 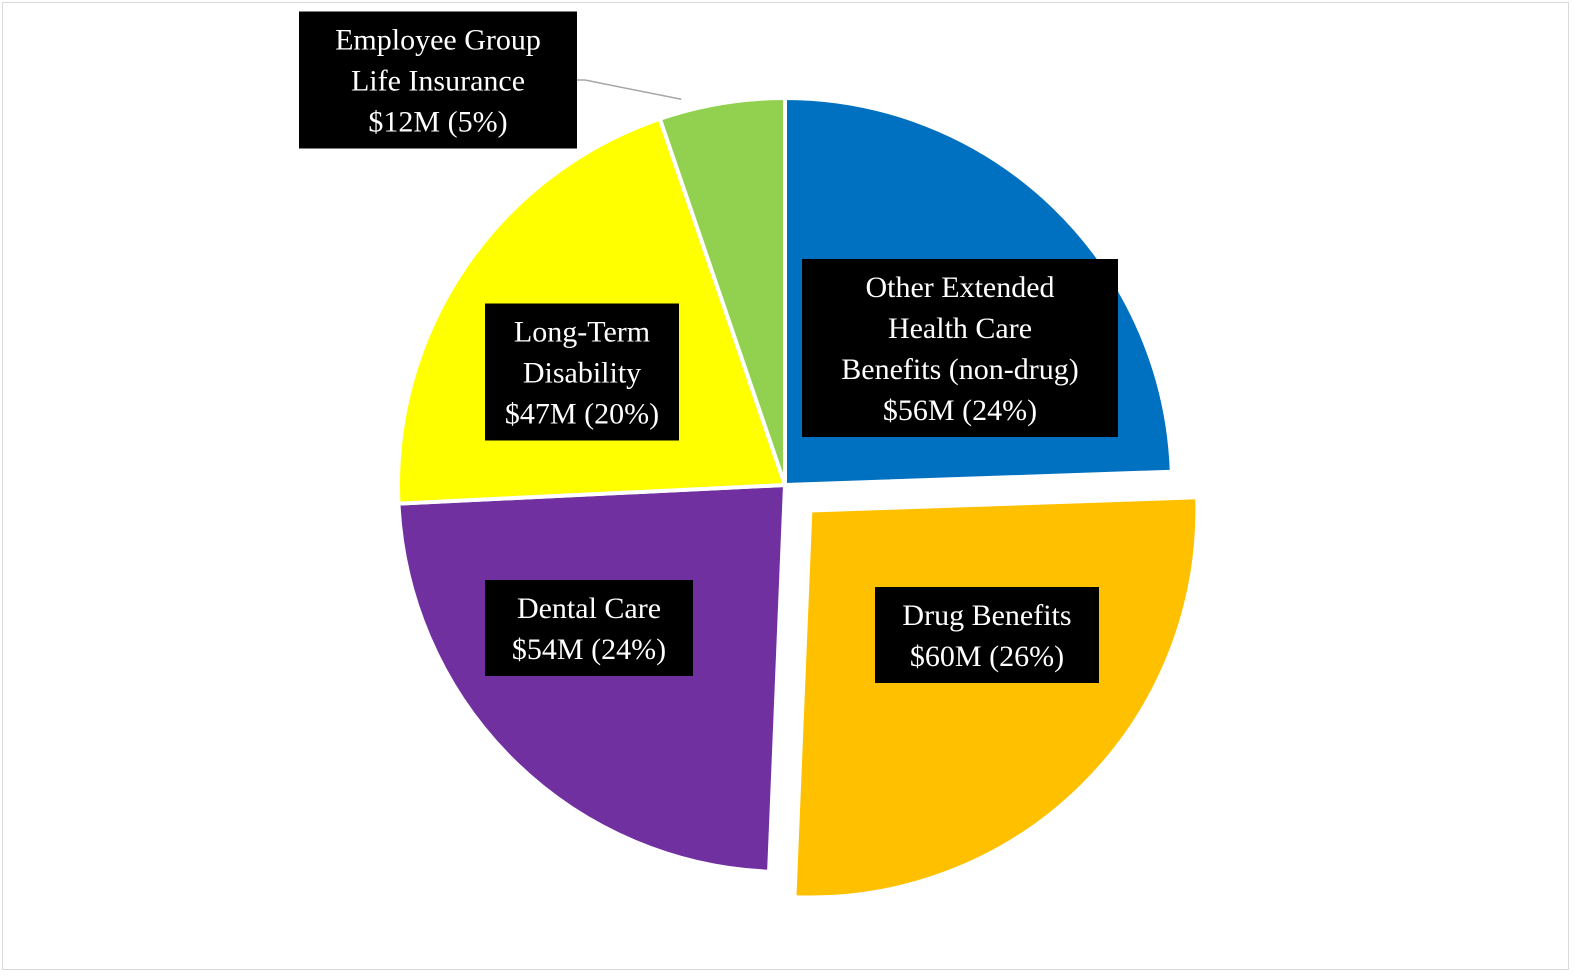 I want to click on data-label-text: Employee Group, so click(x=438, y=40).